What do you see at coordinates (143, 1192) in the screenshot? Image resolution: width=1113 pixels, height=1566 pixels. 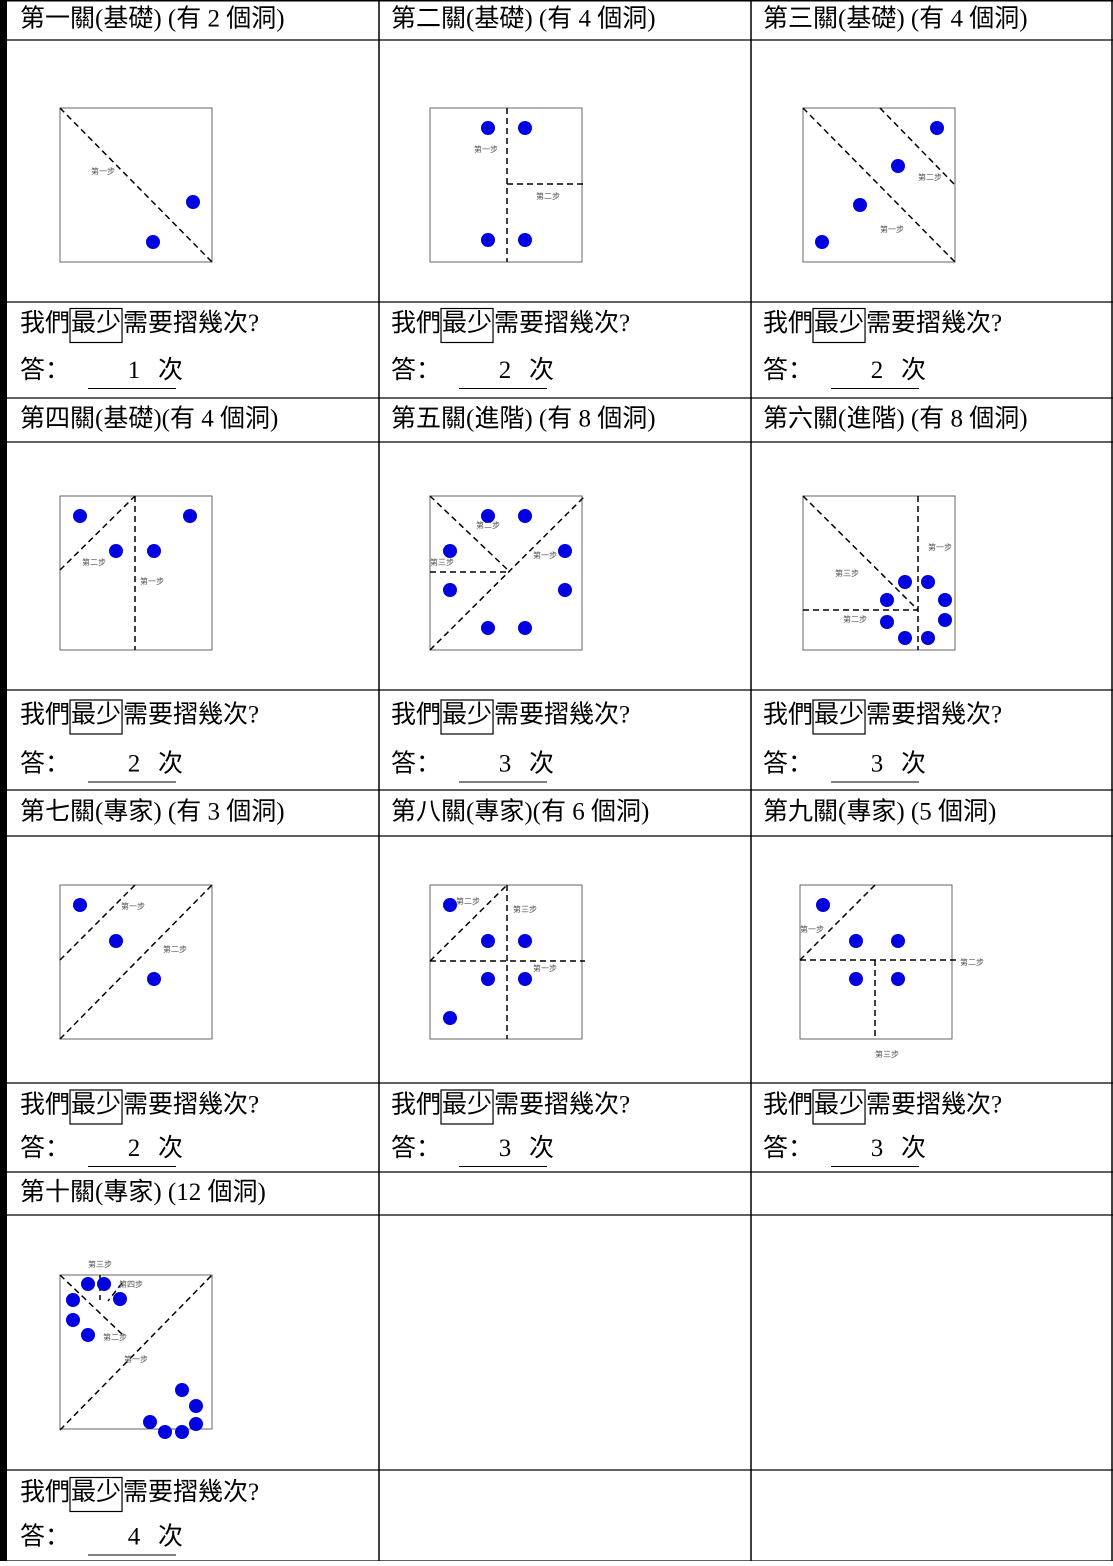 I see `puzzle-title: 第十關(專家) (12 個洞)` at bounding box center [143, 1192].